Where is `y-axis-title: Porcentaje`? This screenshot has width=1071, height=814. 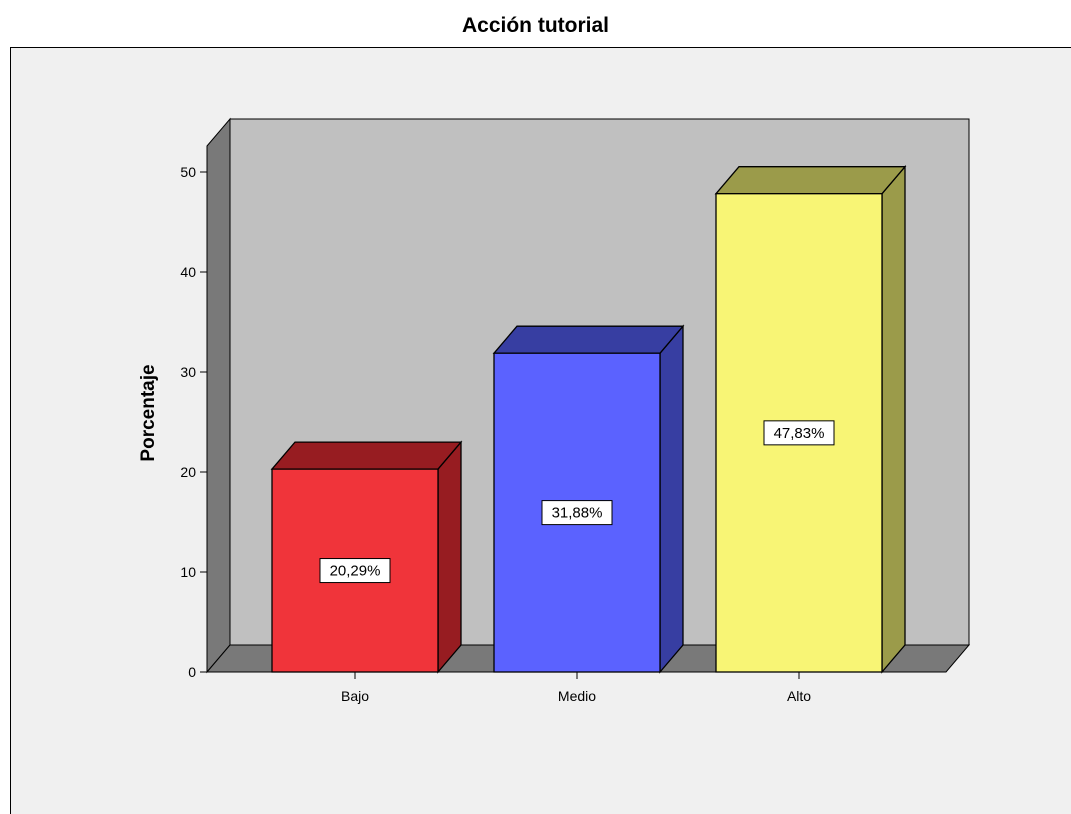
y-axis-title: Porcentaje is located at coordinates (148, 412).